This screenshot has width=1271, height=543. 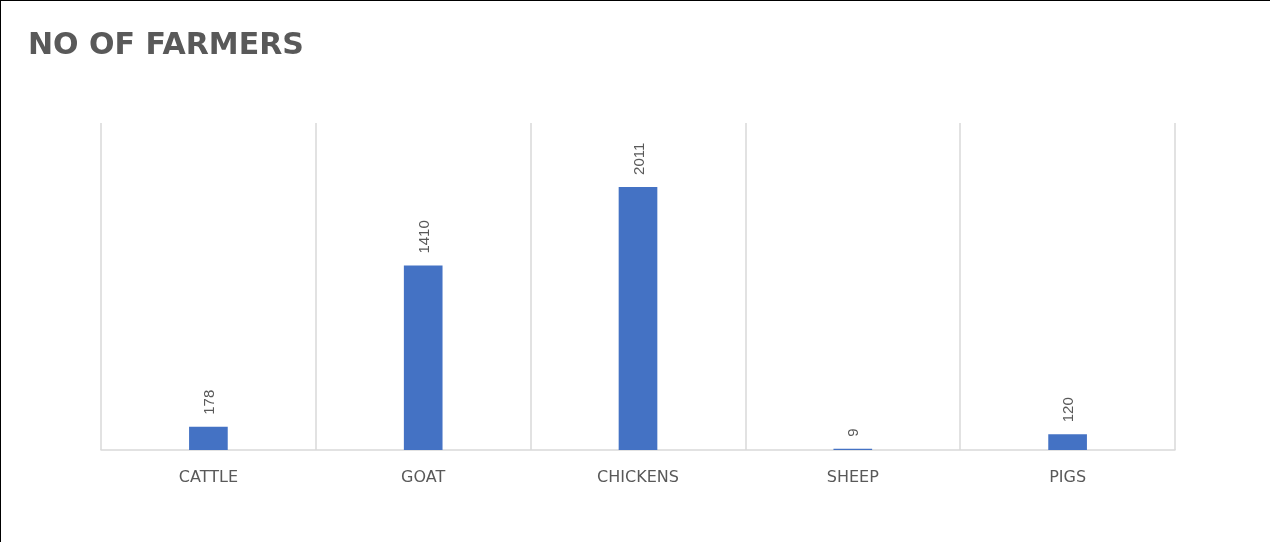 What do you see at coordinates (208, 476) in the screenshot?
I see `x-tick-label: CATTLE` at bounding box center [208, 476].